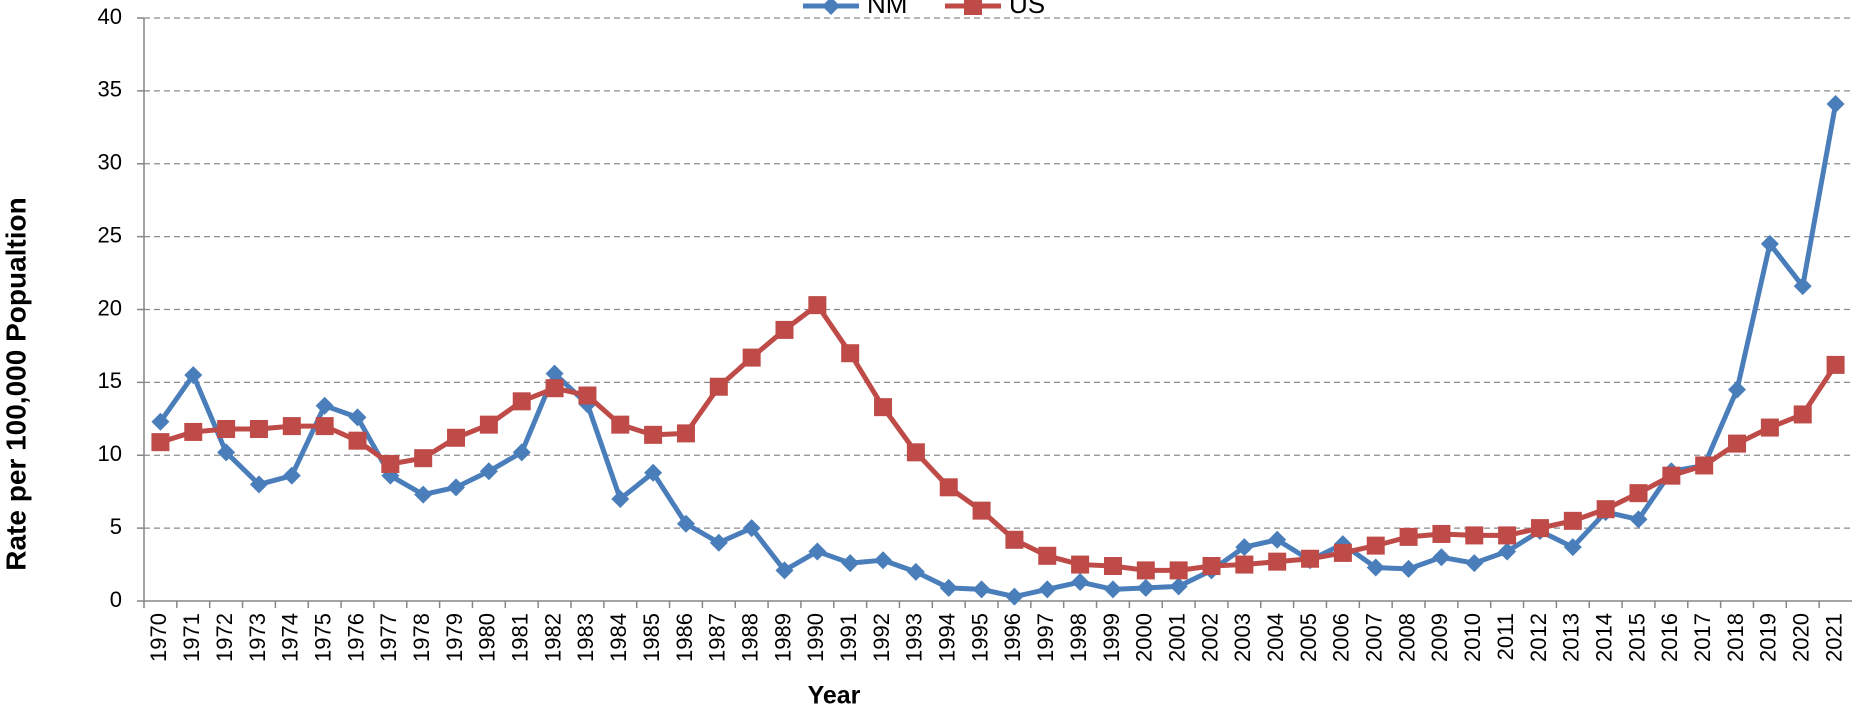 Image resolution: width=1852 pixels, height=713 pixels. Describe the element at coordinates (520, 637) in the screenshot. I see `x-tick-label: 1981` at that location.